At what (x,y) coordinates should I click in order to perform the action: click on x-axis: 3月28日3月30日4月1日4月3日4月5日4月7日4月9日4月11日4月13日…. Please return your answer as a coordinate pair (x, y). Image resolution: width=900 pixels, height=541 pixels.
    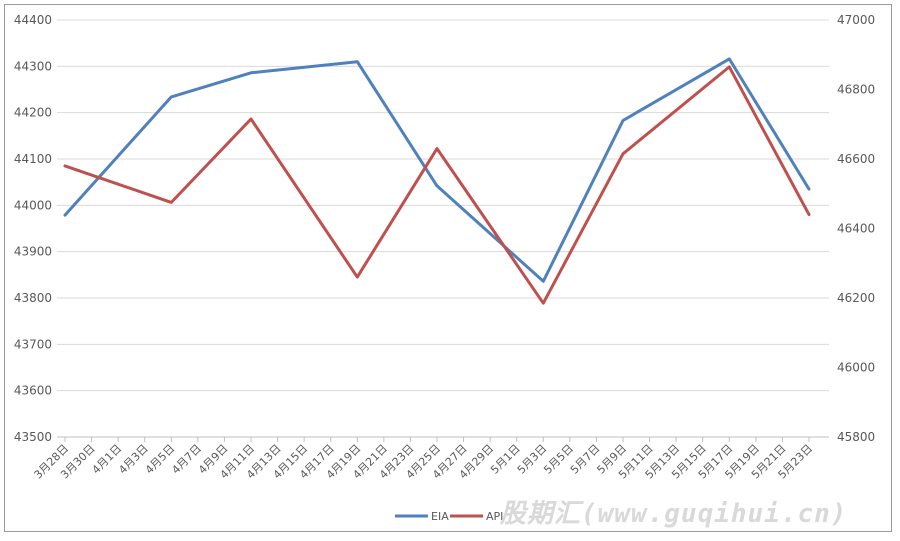
    Looking at the image, I should click on (423, 459).